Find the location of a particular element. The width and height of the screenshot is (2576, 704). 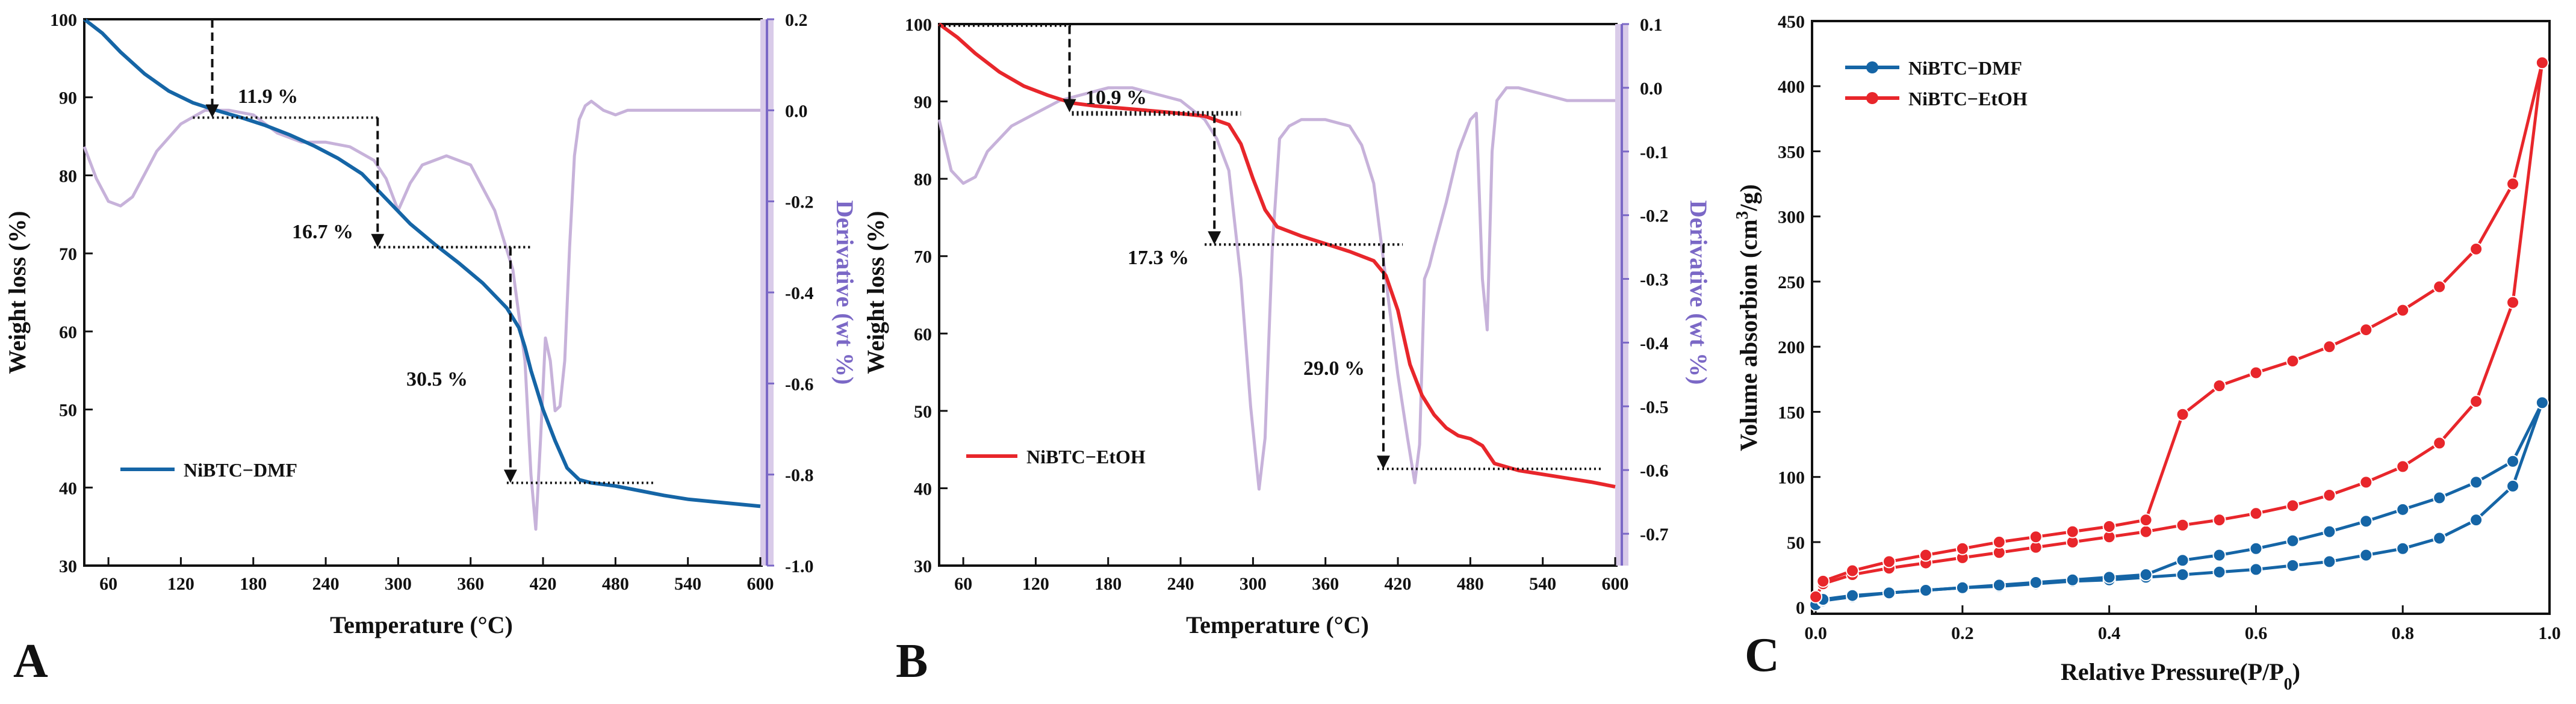

y2-tick-label: -0.6 is located at coordinates (1654, 471).